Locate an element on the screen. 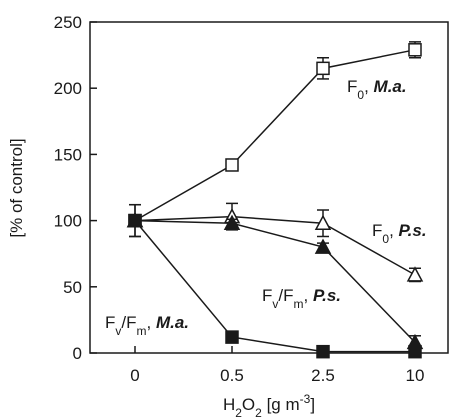  x-tick-label: 2.5 is located at coordinates (323, 375).